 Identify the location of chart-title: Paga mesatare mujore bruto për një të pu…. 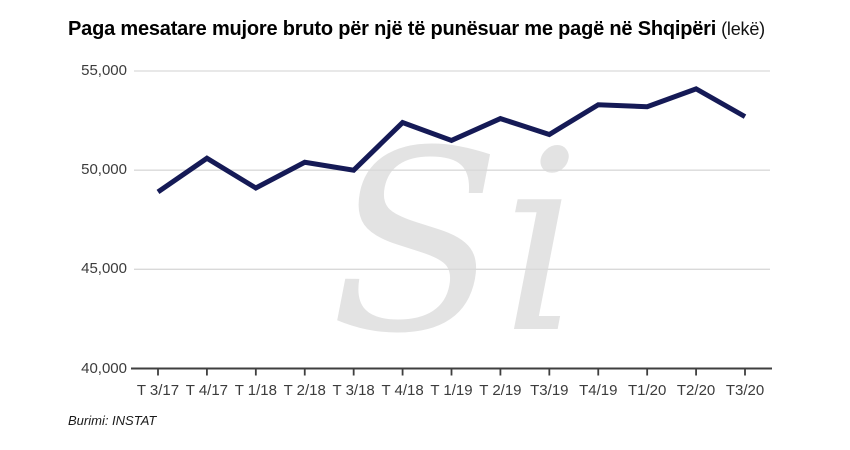
(416, 29).